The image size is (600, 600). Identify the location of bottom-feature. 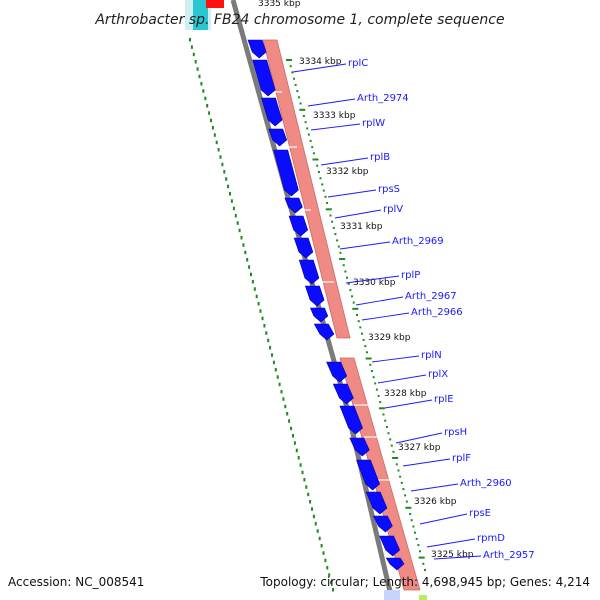
(392, 595).